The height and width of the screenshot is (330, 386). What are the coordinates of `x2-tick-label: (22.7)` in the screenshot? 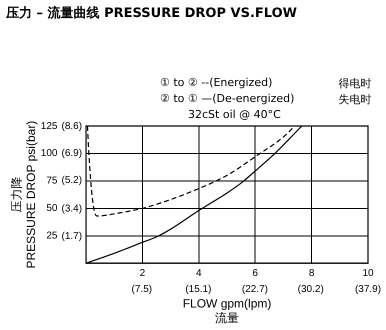 It's located at (255, 289).